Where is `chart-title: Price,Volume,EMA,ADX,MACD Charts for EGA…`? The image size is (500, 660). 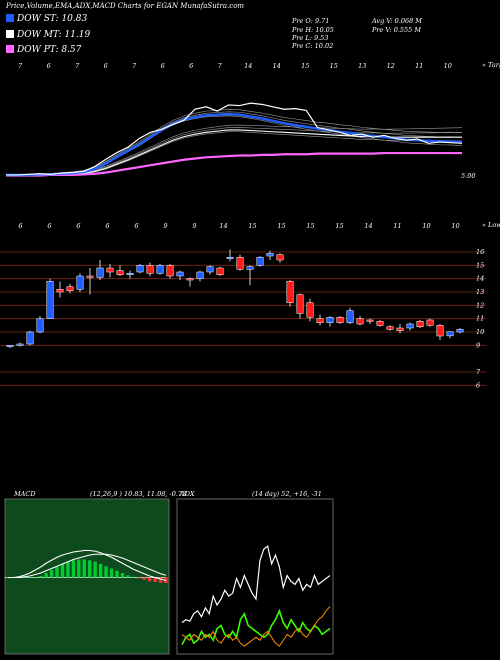 chart-title: Price,Volume,EMA,ADX,MACD Charts for EGA… is located at coordinates (125, 6).